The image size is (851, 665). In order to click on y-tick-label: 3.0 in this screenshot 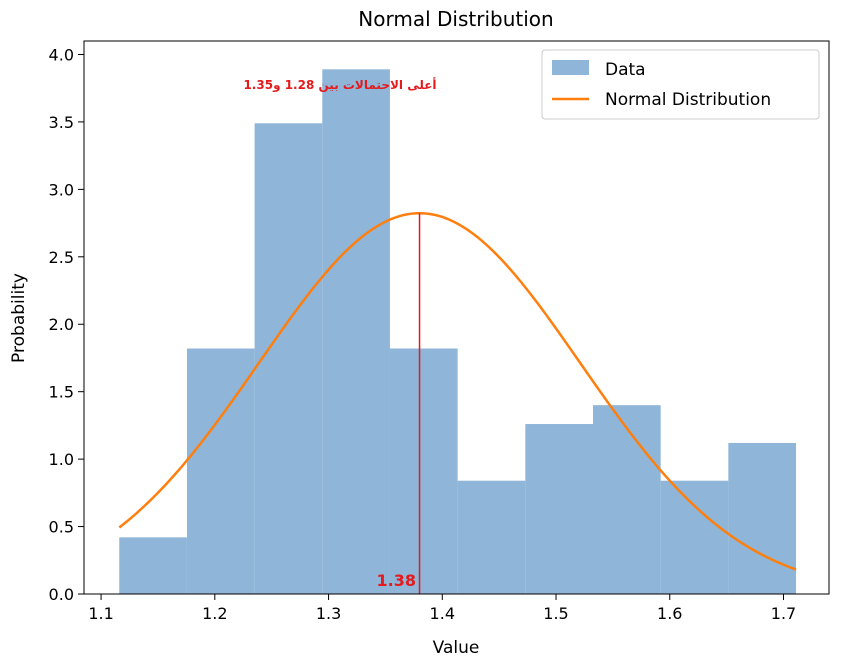, I will do `click(61, 189)`.